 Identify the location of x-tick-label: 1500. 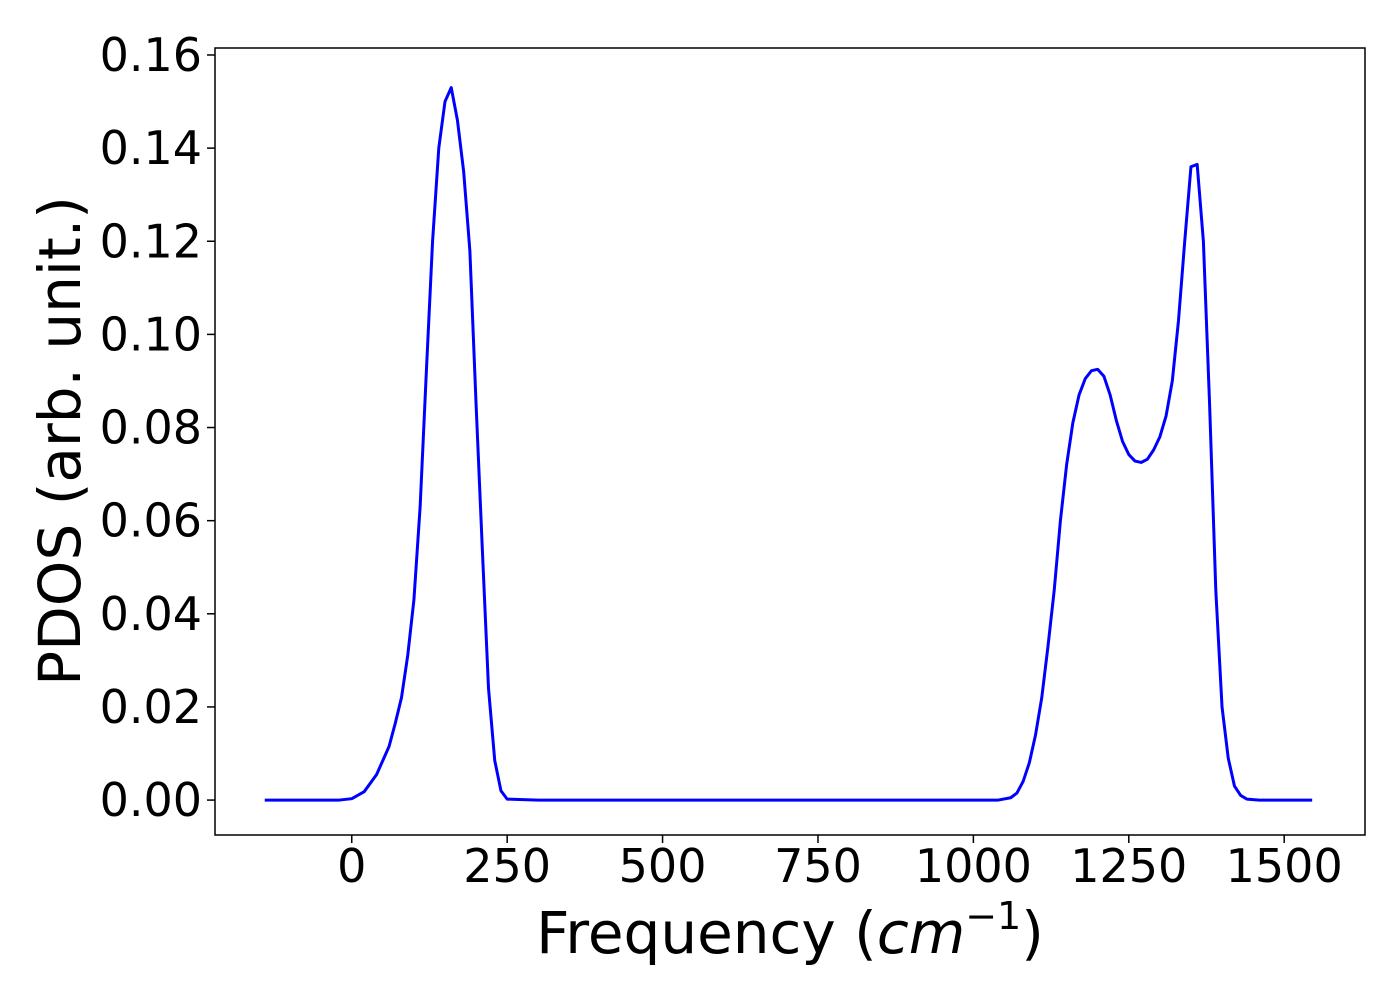
(1284, 866).